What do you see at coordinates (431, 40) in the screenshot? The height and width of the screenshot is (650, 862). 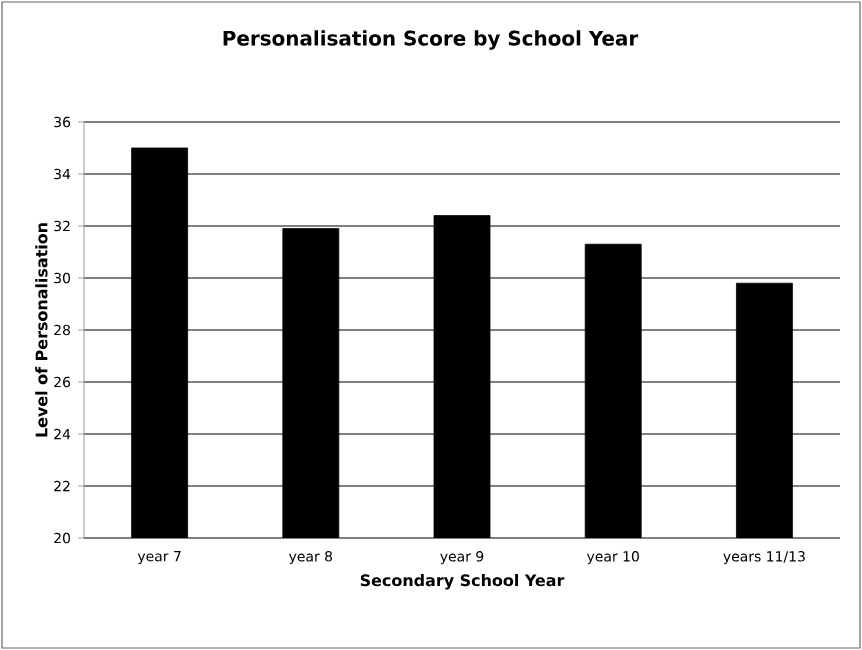 I see `chart-title: Personalisation Score by School Year` at bounding box center [431, 40].